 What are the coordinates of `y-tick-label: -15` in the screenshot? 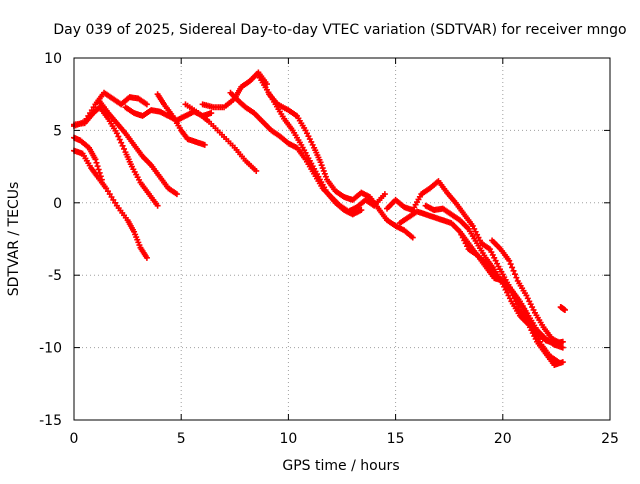 It's located at (50, 421).